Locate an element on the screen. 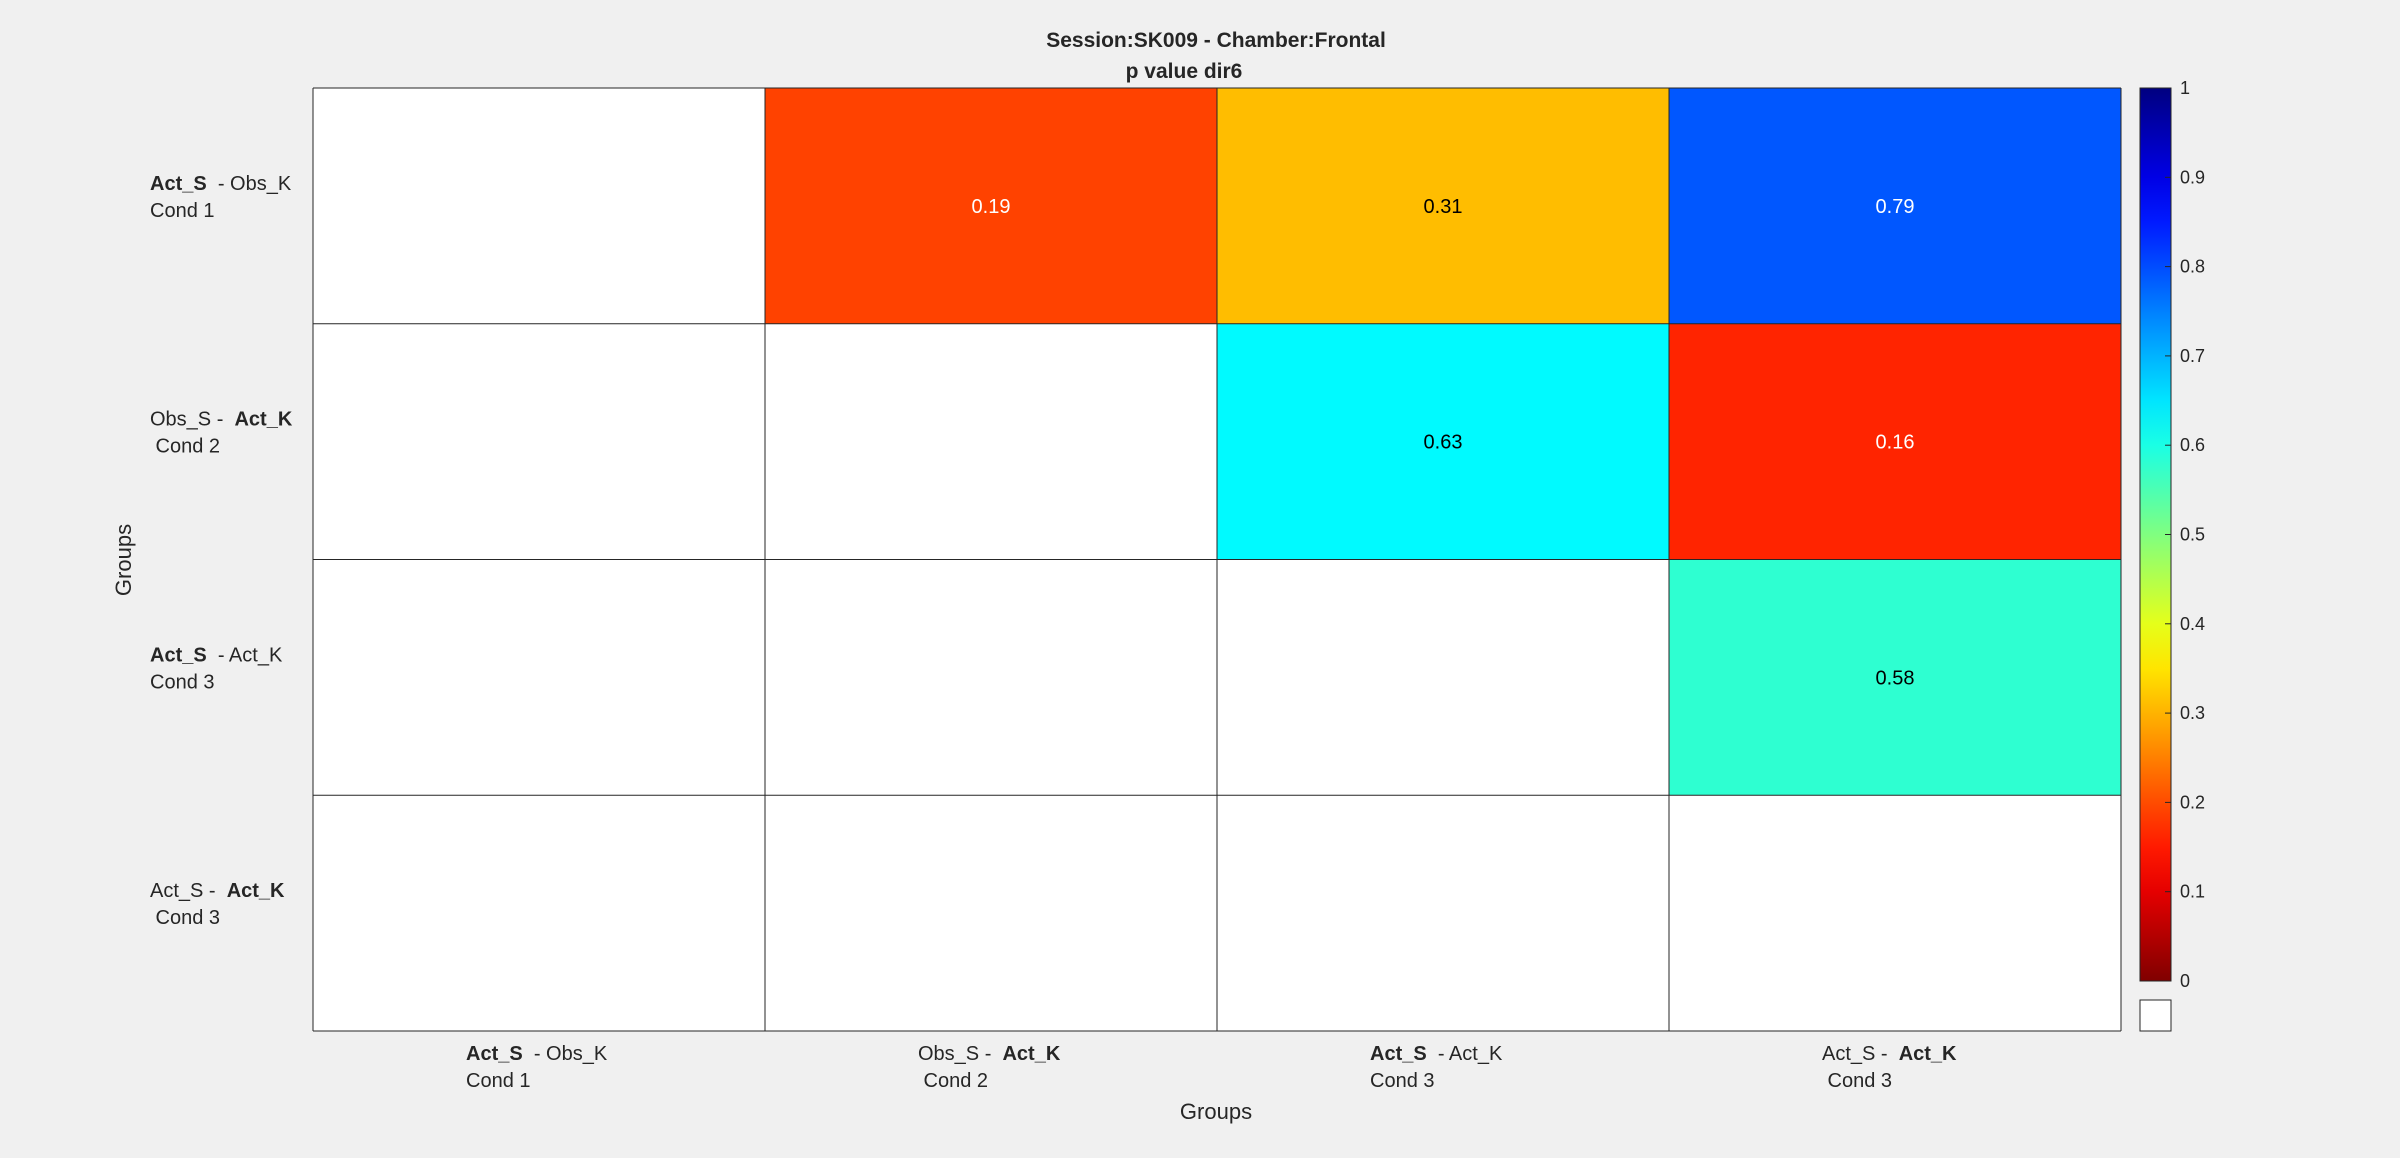 This screenshot has height=1158, width=2400. row-label: Act_S - Obs_K Cond 1 is located at coordinates (221, 197).